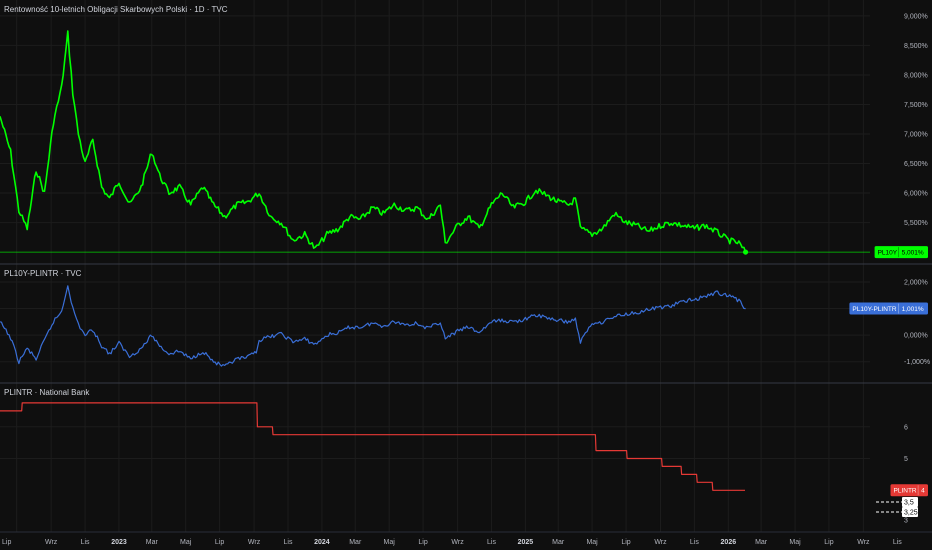  What do you see at coordinates (916, 194) in the screenshot?
I see `y-tick-label: 6,000%` at bounding box center [916, 194].